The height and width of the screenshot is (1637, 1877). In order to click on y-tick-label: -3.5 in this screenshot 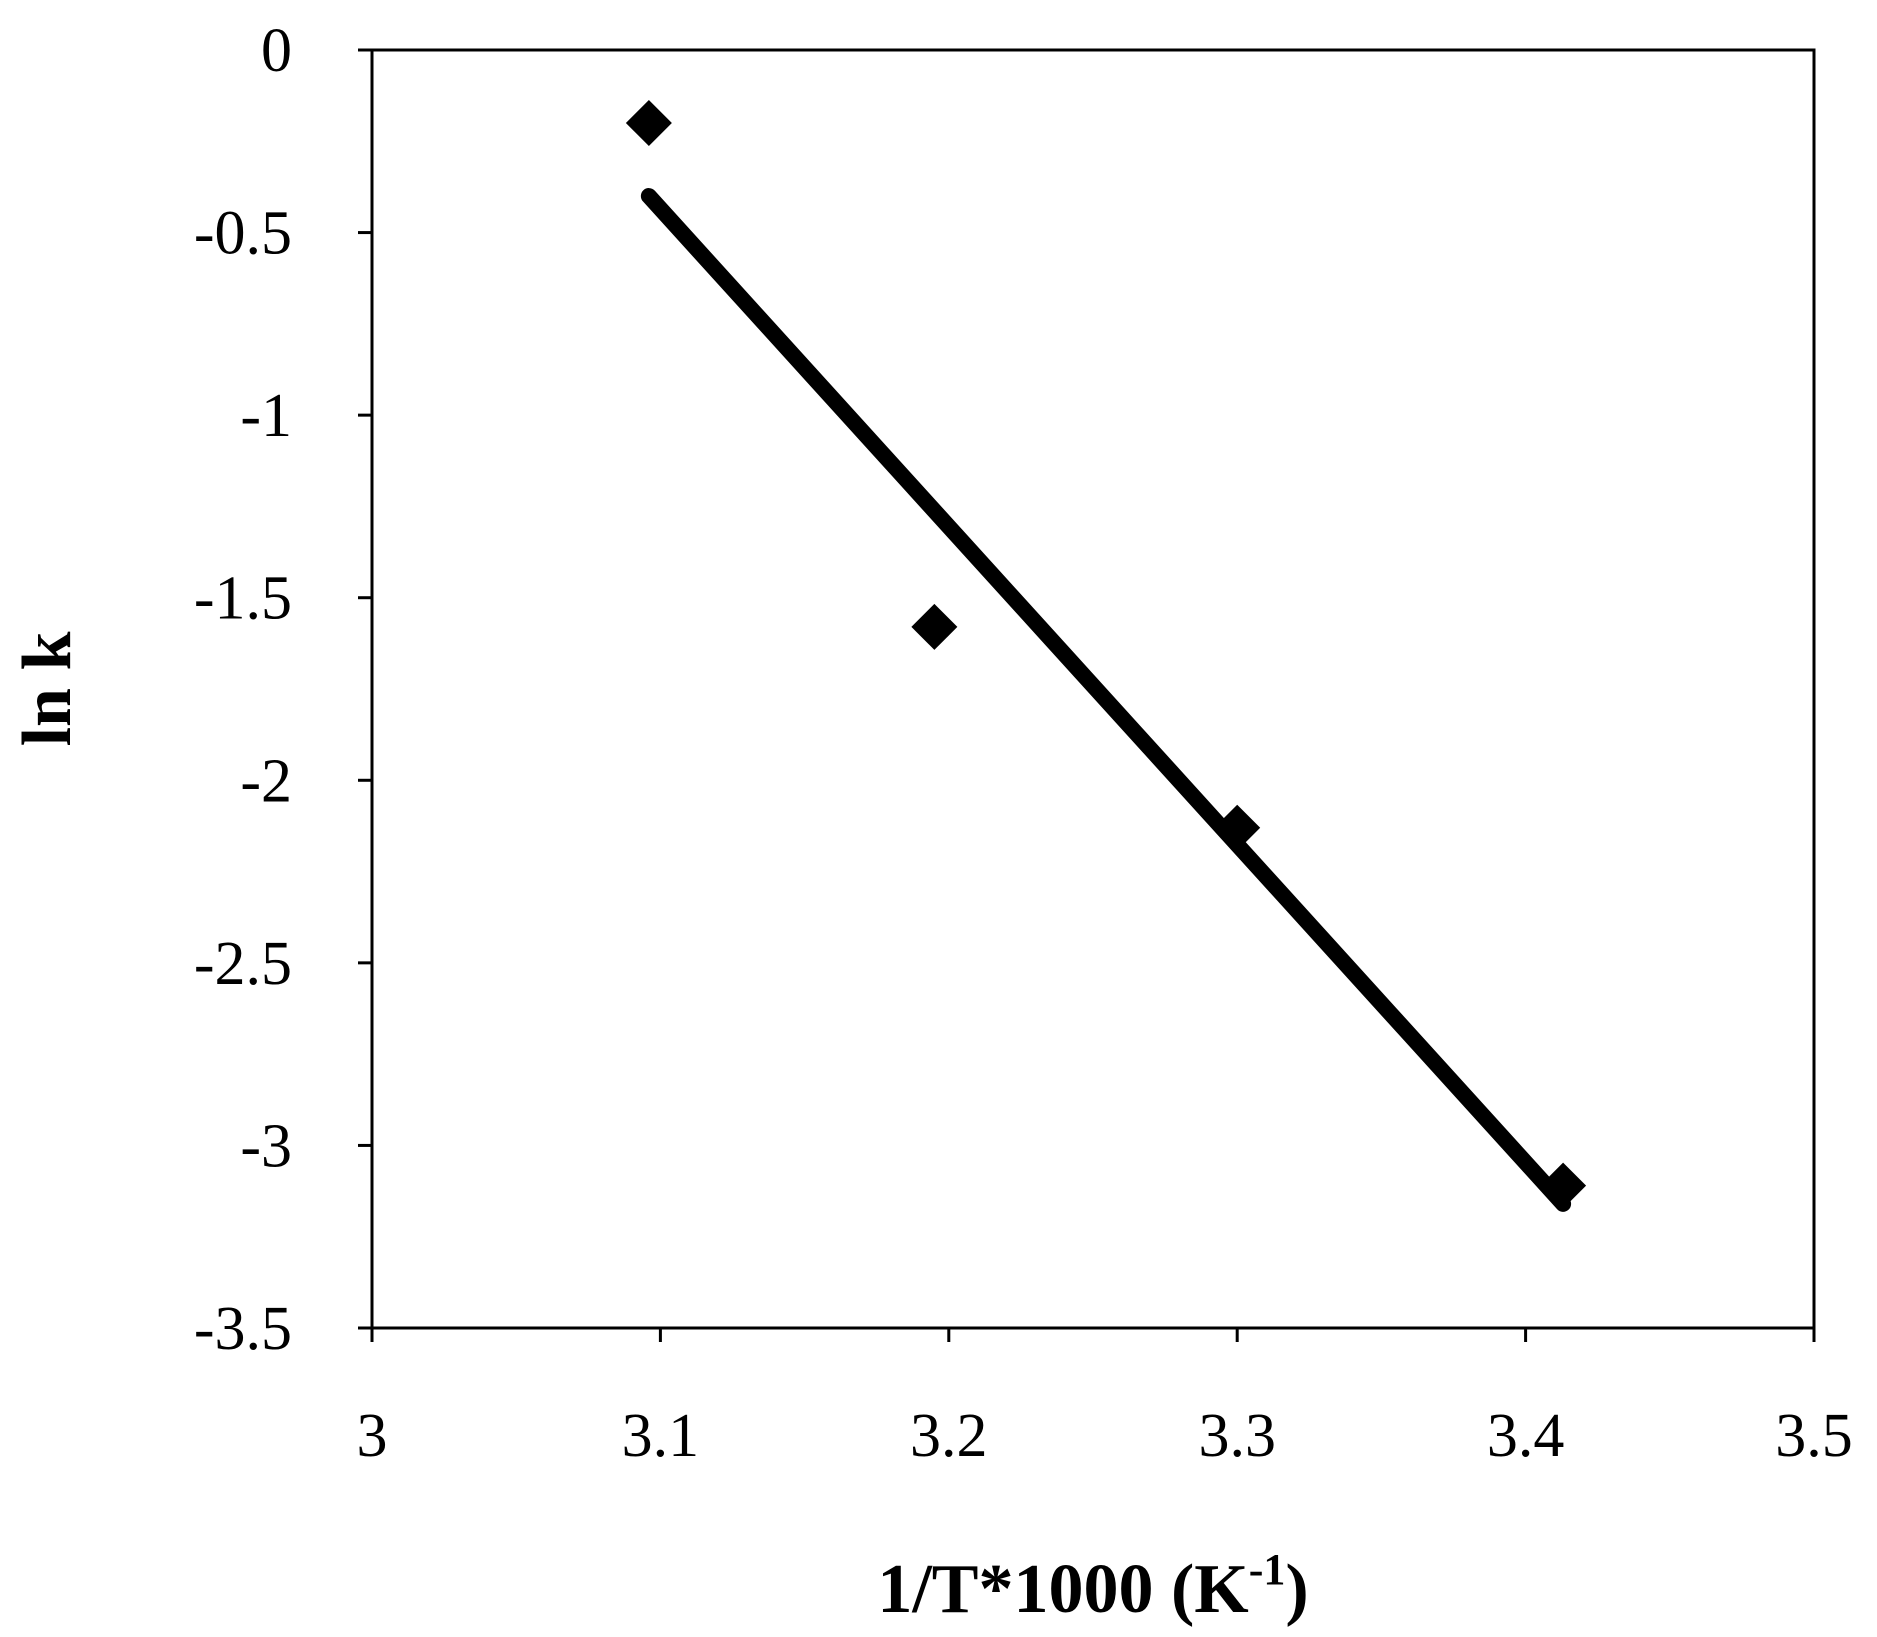, I will do `click(243, 1329)`.